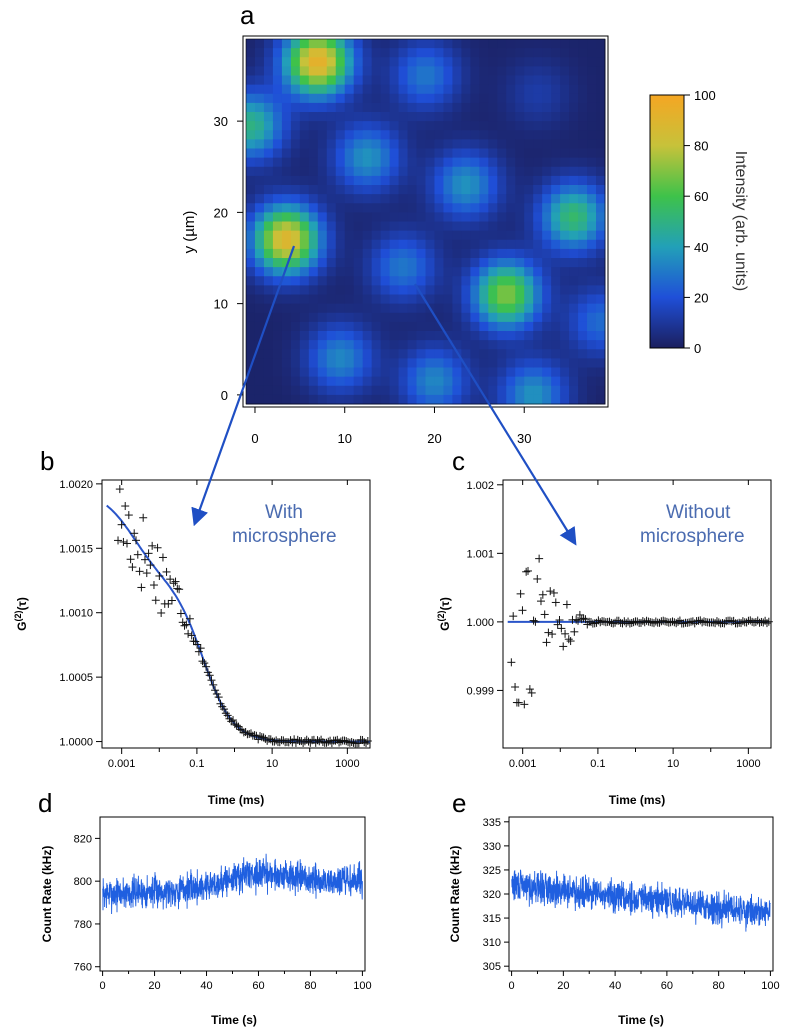 Image resolution: width=785 pixels, height=1030 pixels. Describe the element at coordinates (76, 678) in the screenshot. I see `y-tick-label: 1.0005` at that location.